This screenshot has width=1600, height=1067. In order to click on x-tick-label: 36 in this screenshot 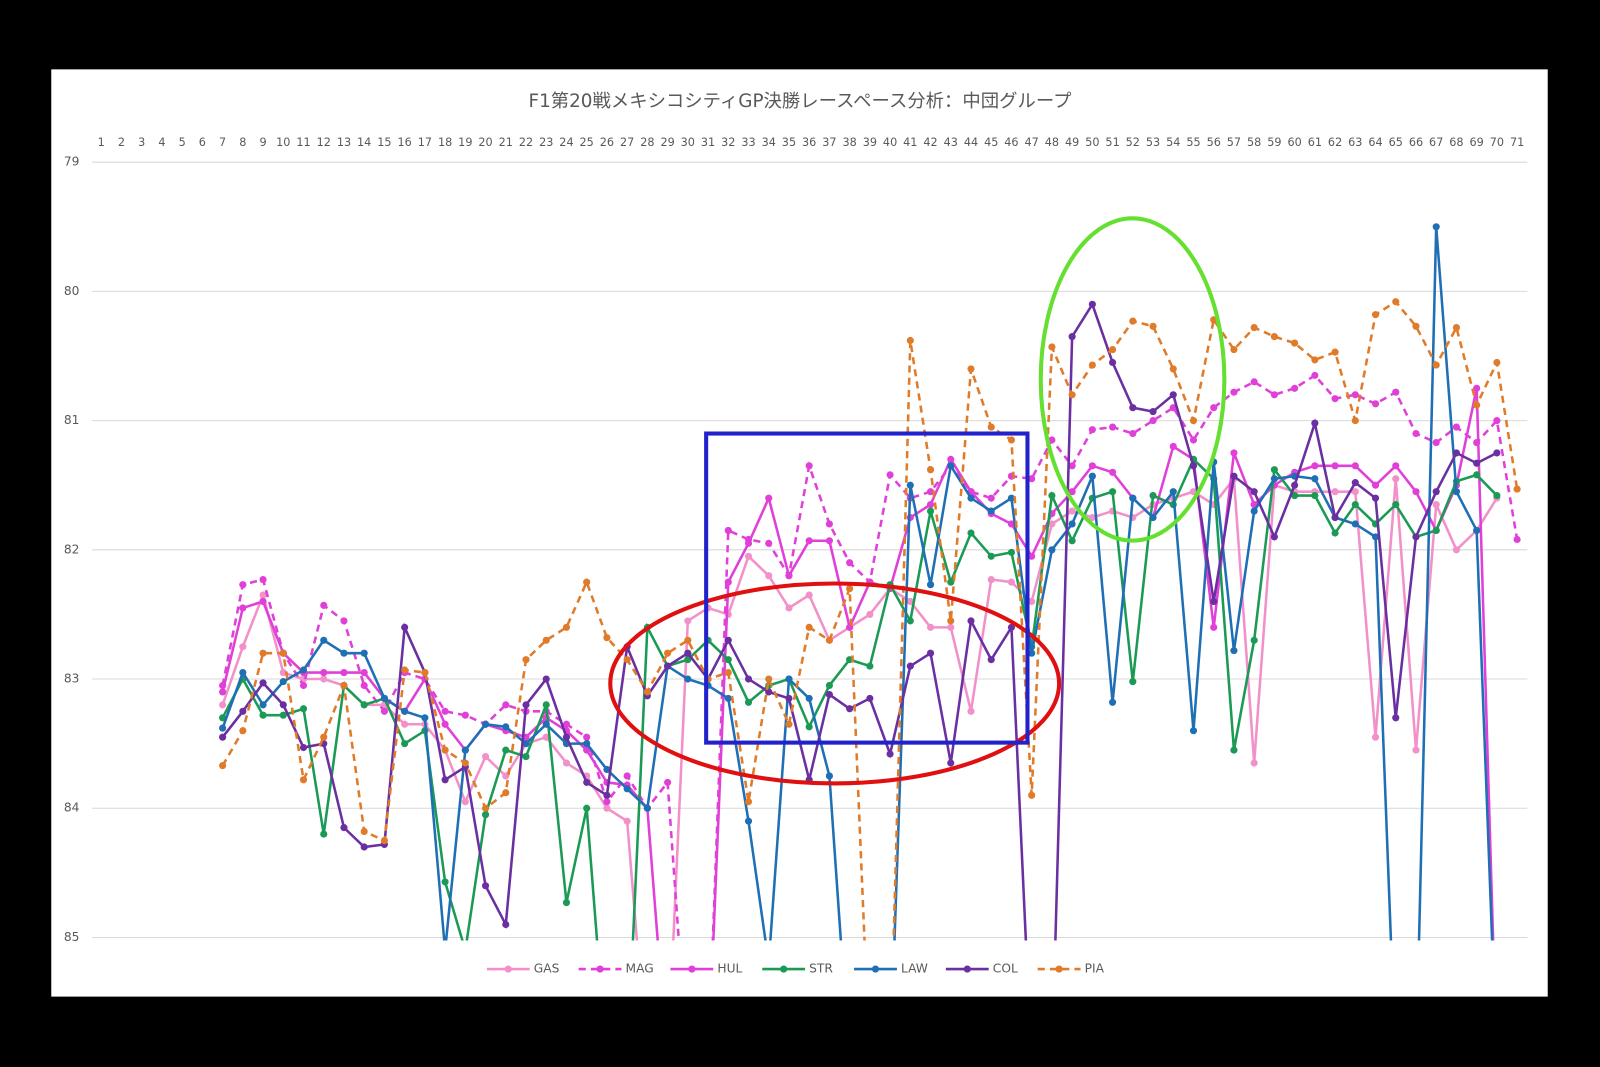, I will do `click(809, 142)`.